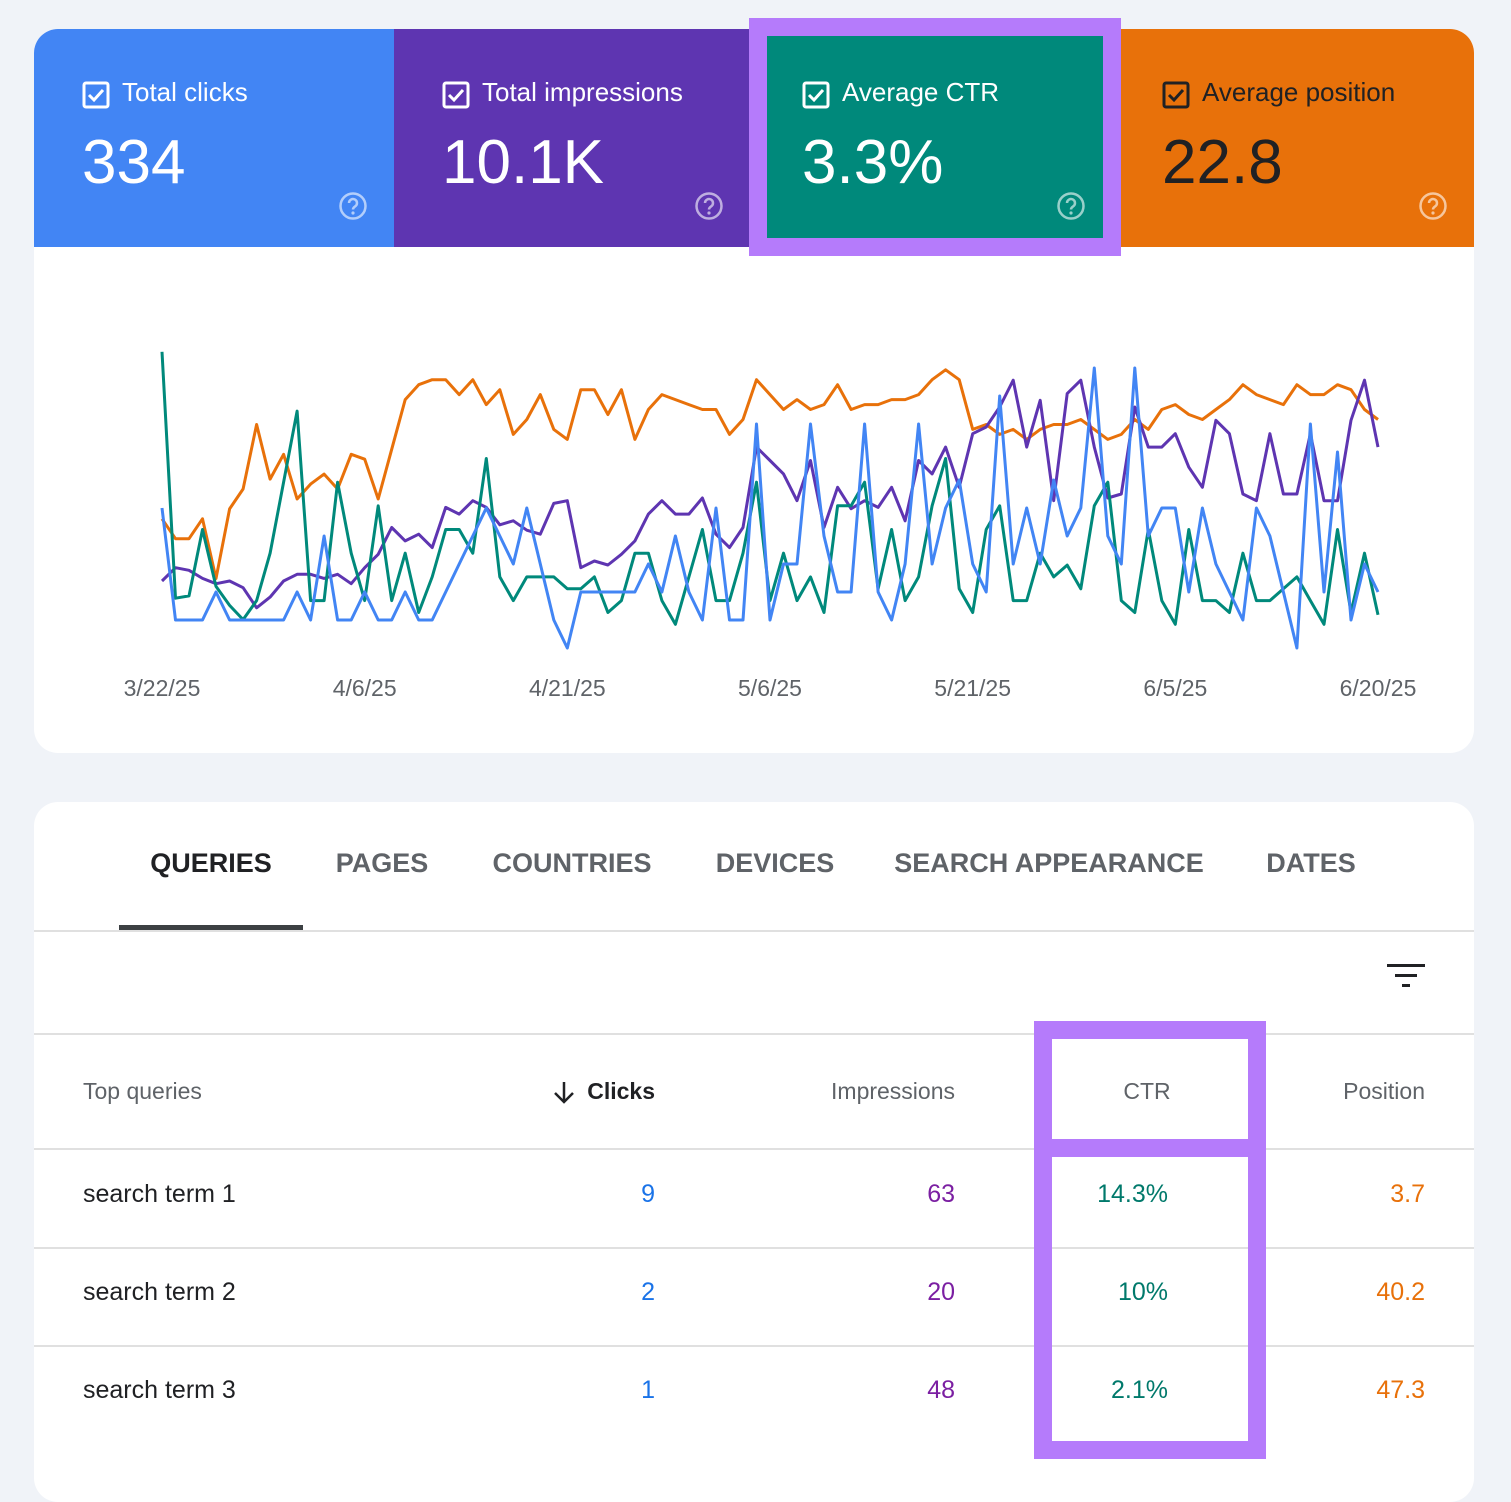 This screenshot has height=1502, width=1511. I want to click on table-cell: 20, so click(941, 1292).